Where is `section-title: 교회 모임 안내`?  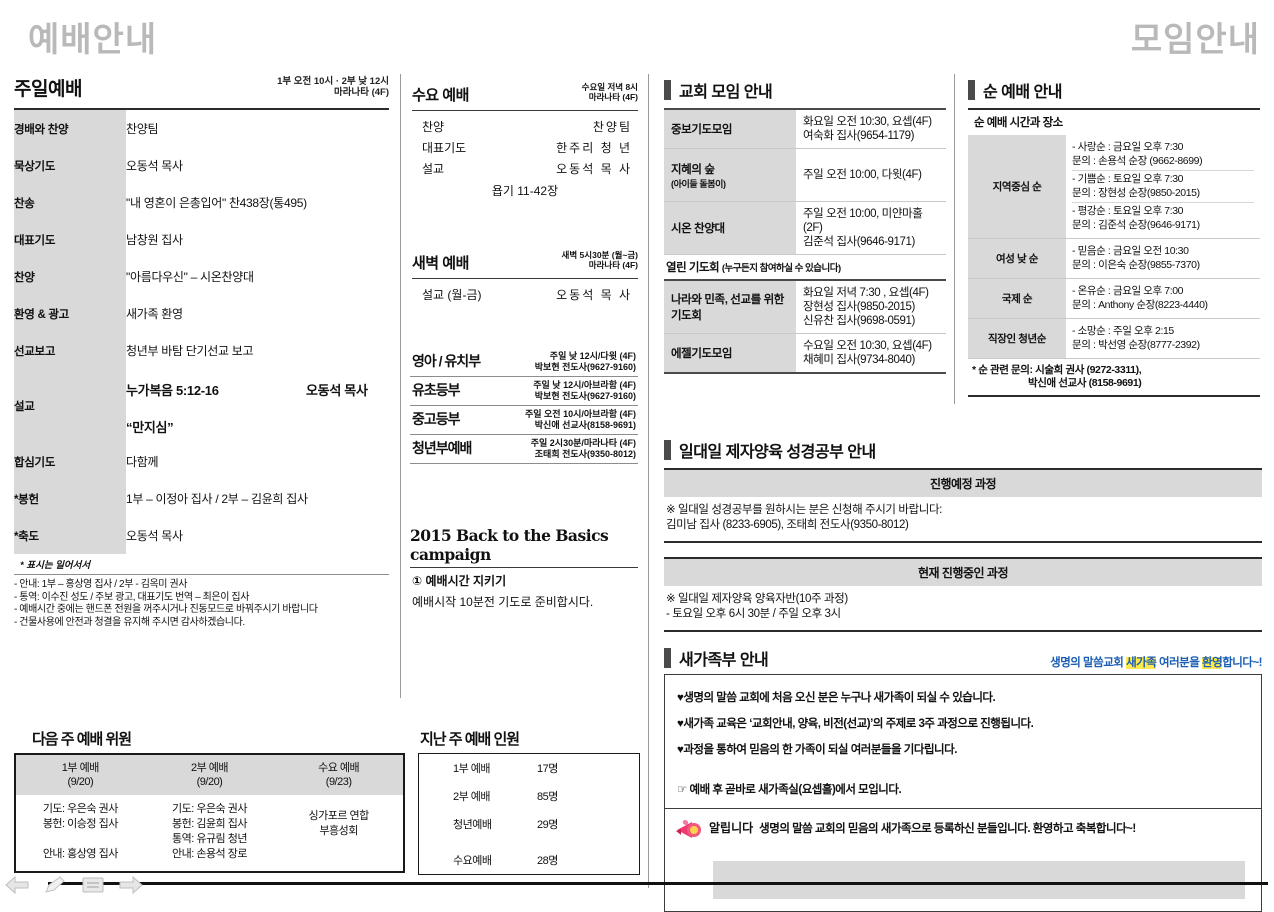
section-title: 교회 모임 안내 is located at coordinates (726, 92).